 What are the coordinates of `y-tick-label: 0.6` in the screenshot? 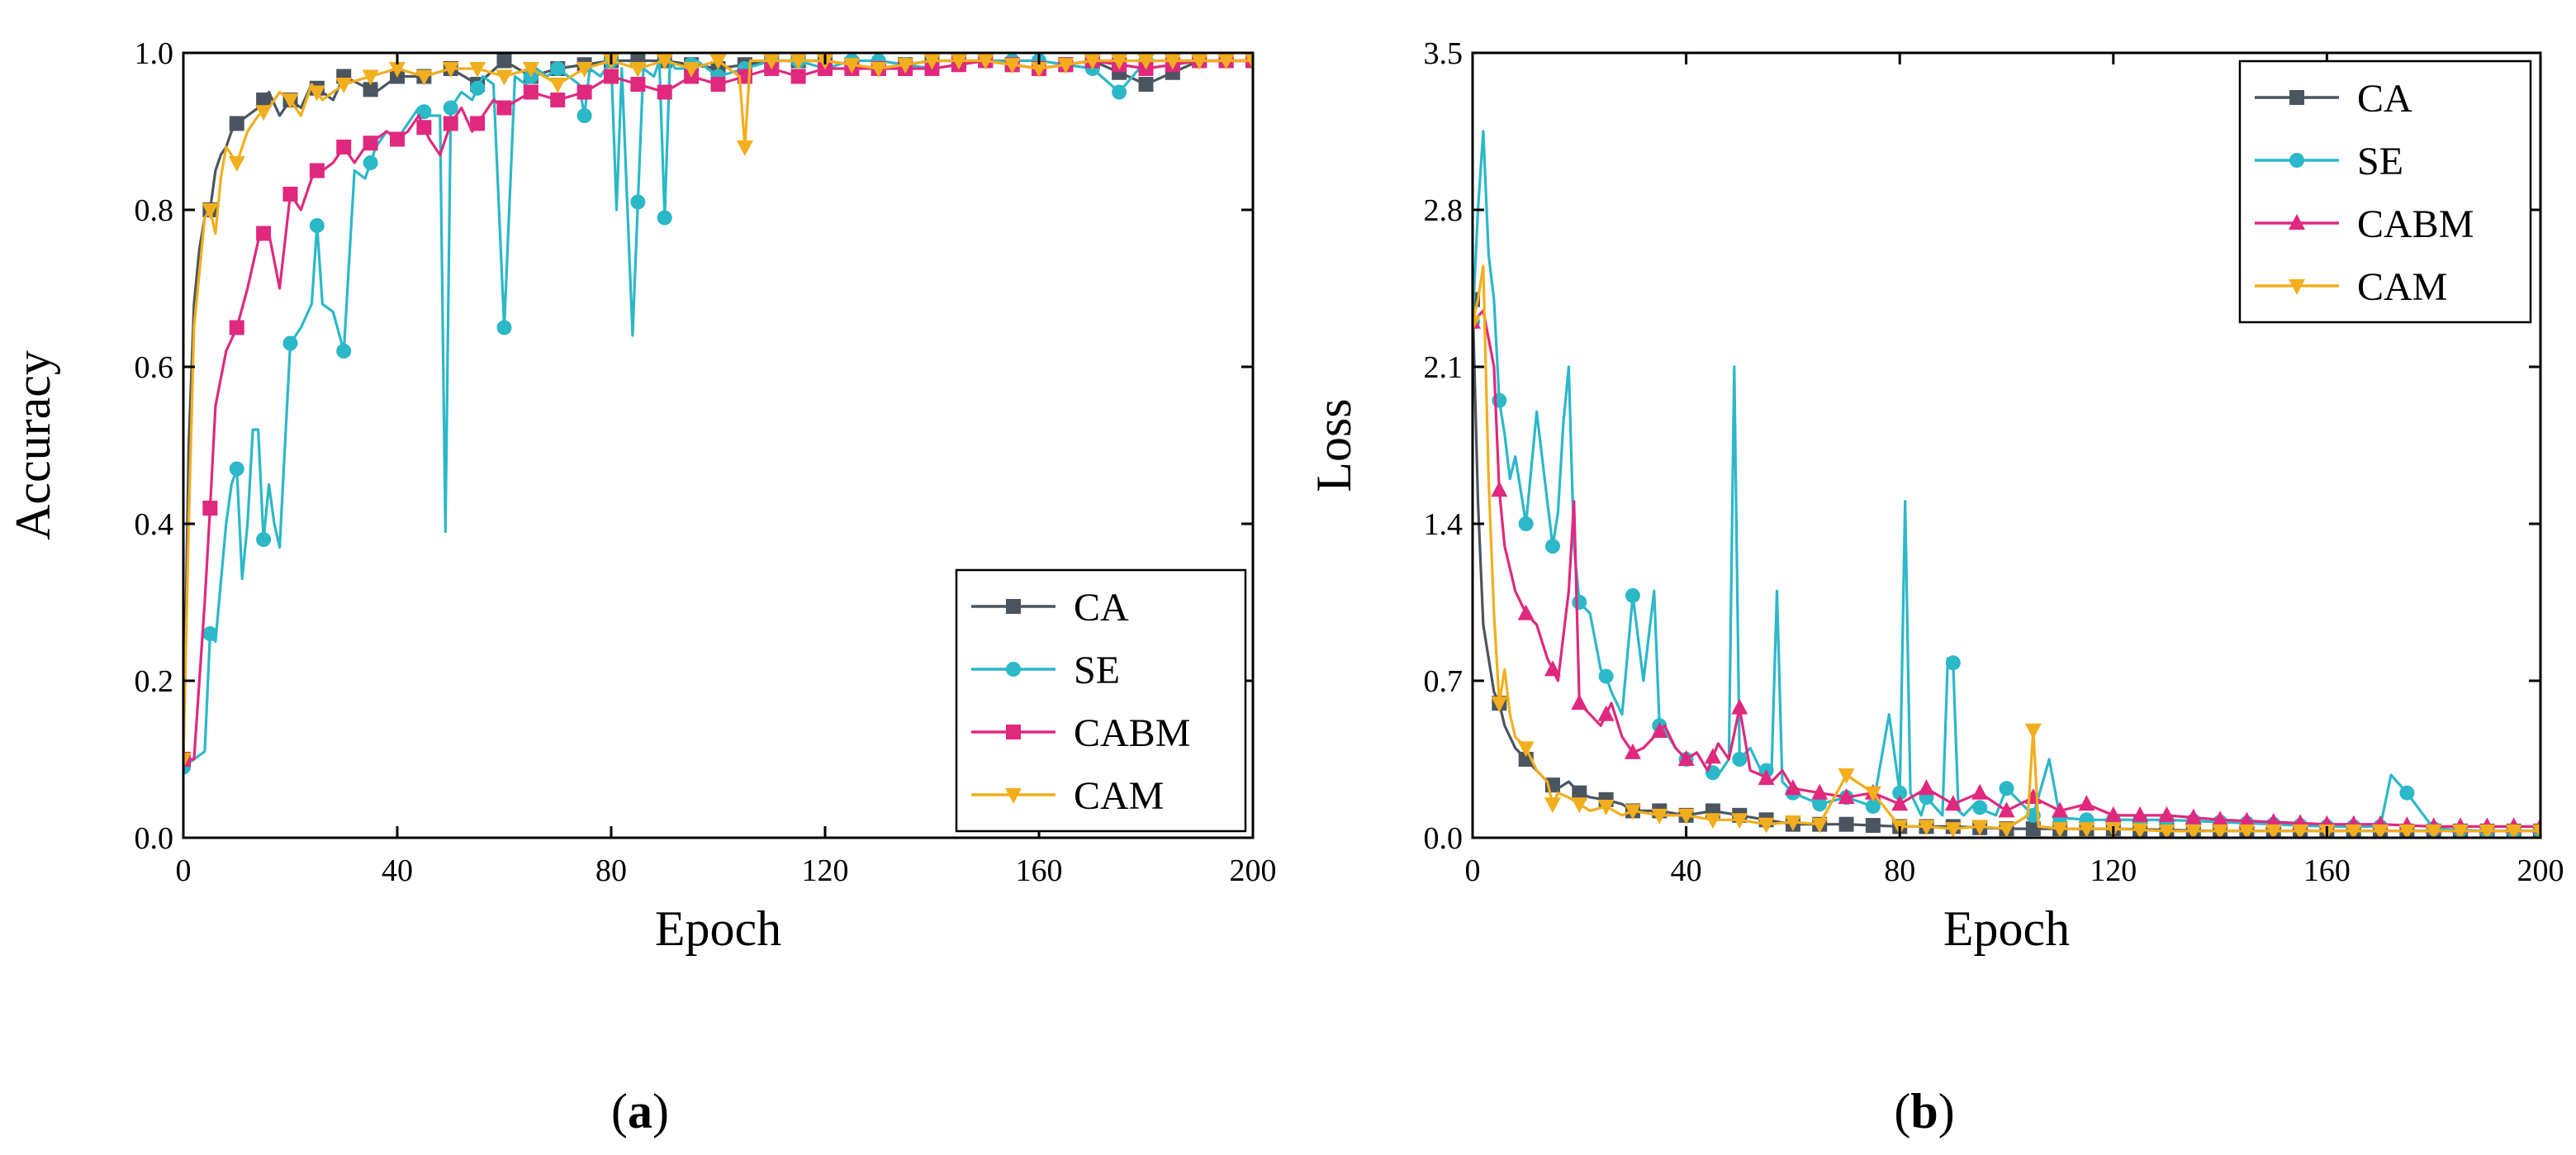 It's located at (154, 367).